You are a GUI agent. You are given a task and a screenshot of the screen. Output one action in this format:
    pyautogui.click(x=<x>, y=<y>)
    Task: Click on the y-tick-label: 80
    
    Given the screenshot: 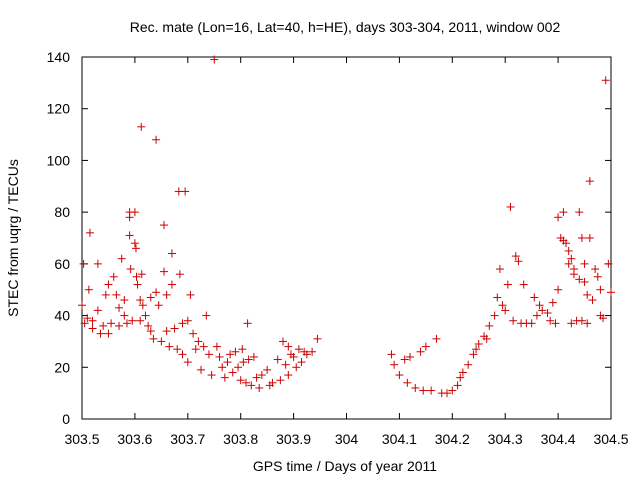 What is the action you would take?
    pyautogui.click(x=62, y=212)
    